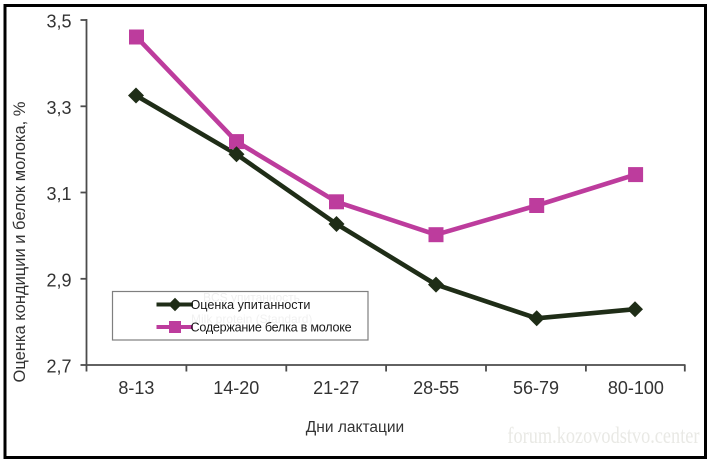  Describe the element at coordinates (271, 328) in the screenshot. I see `svg-text: Содержание белка в молоке` at that location.